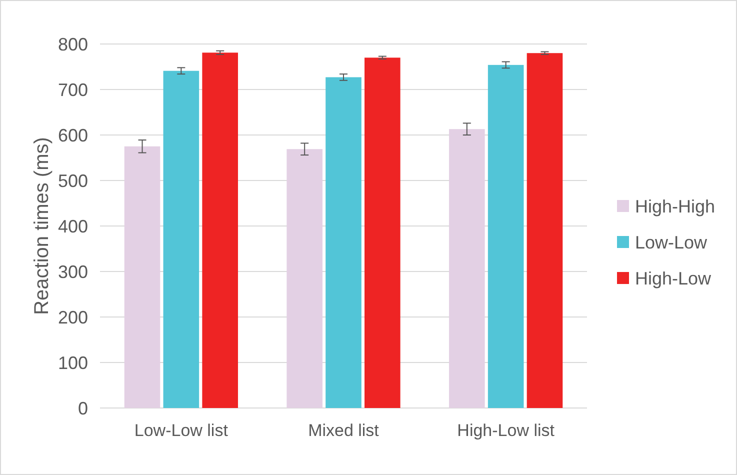 This screenshot has width=737, height=475. What do you see at coordinates (83, 408) in the screenshot?
I see `y-tick-label: 0` at bounding box center [83, 408].